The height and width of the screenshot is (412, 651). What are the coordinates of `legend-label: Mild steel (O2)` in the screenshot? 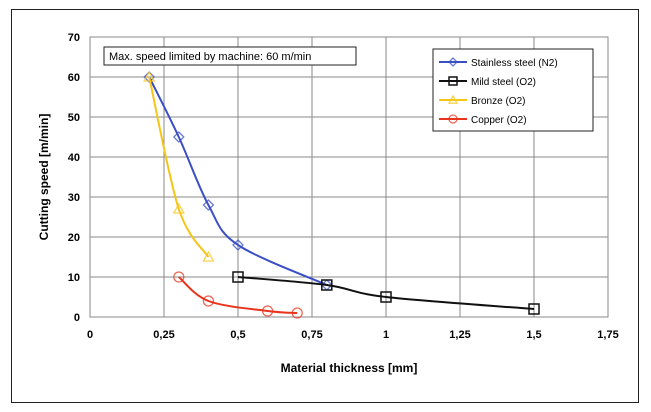 It's located at (503, 82).